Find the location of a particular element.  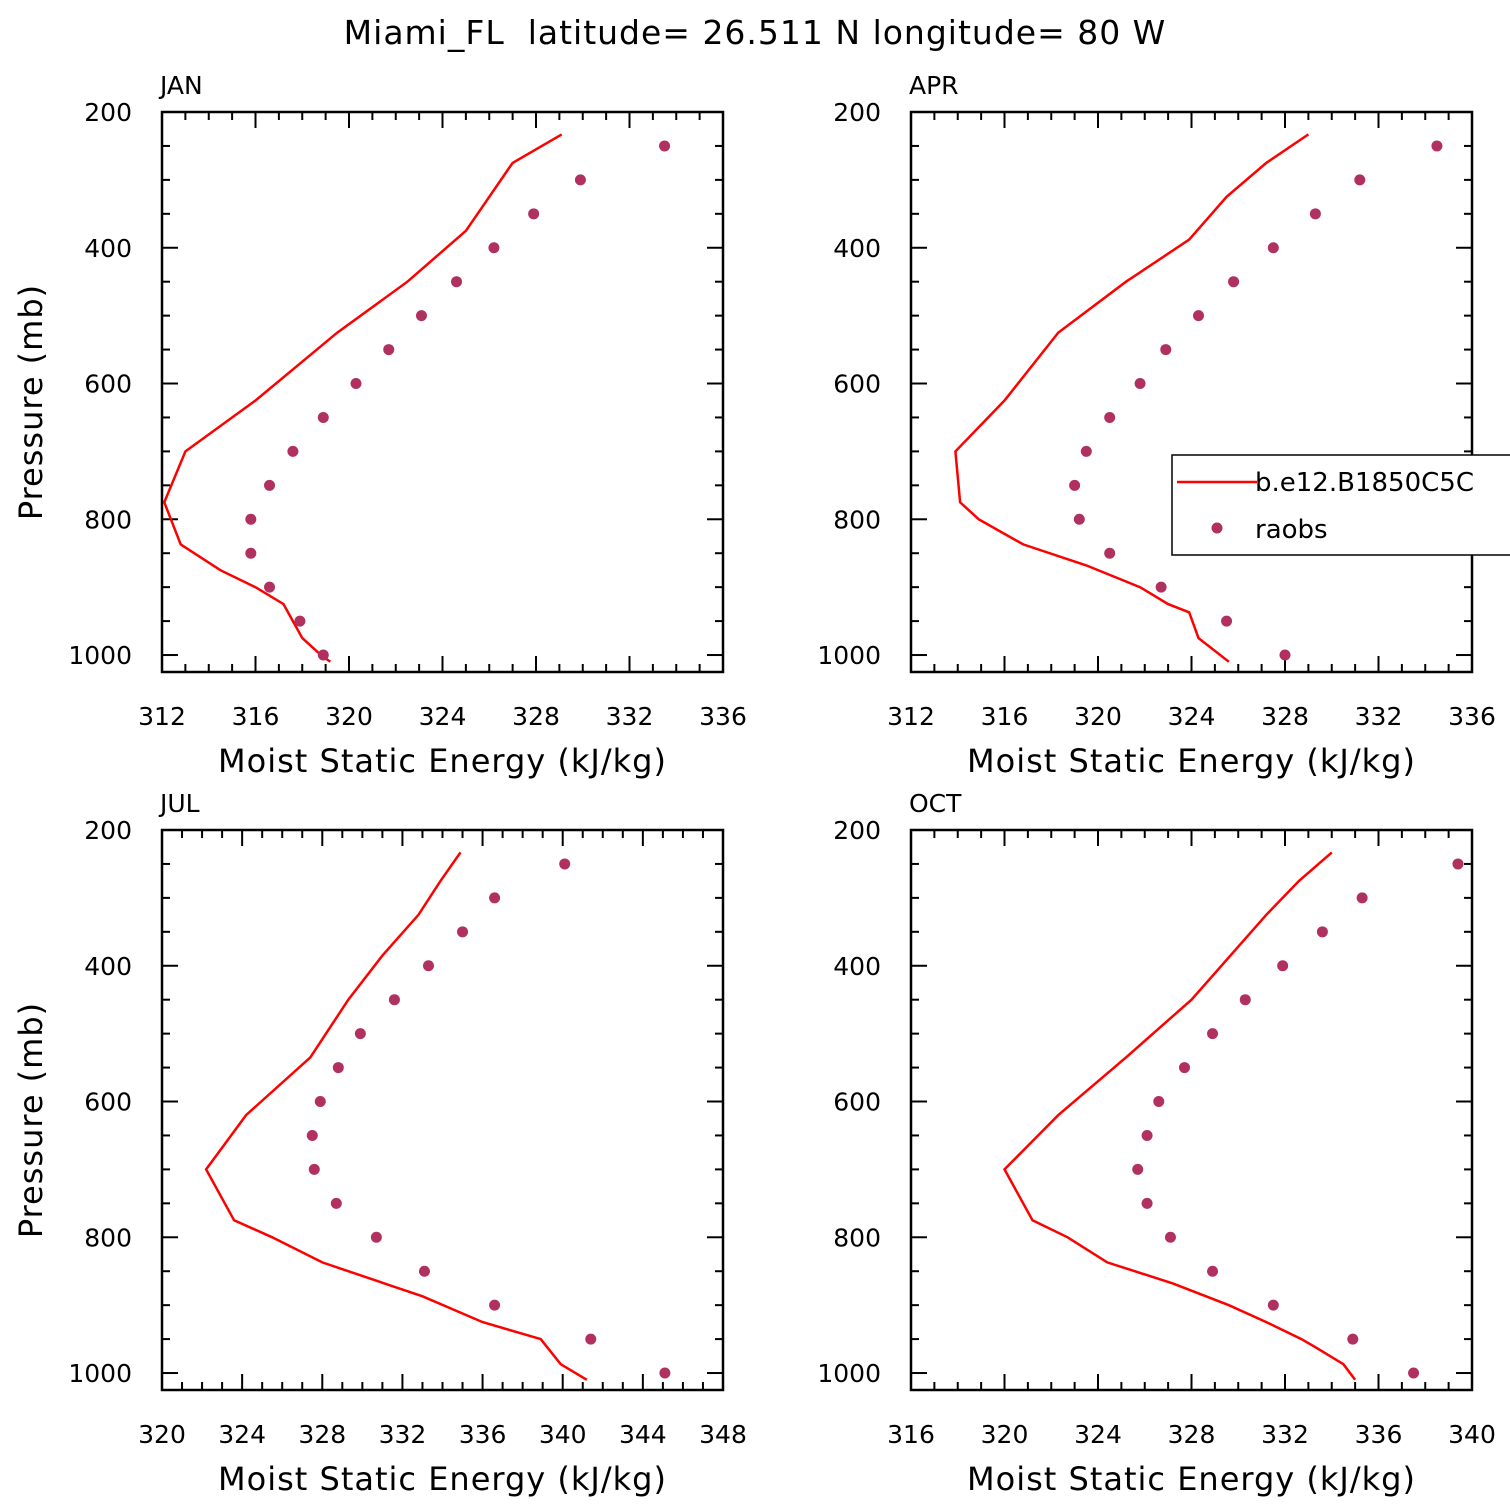

legend-label-raobs: raobs is located at coordinates (1291, 530).